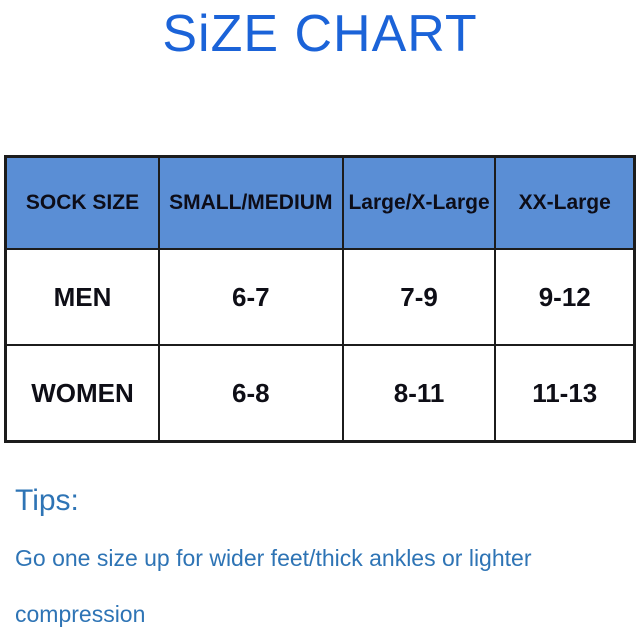 The height and width of the screenshot is (640, 640). What do you see at coordinates (250, 297) in the screenshot?
I see `men-small-medium-value: 6-7` at bounding box center [250, 297].